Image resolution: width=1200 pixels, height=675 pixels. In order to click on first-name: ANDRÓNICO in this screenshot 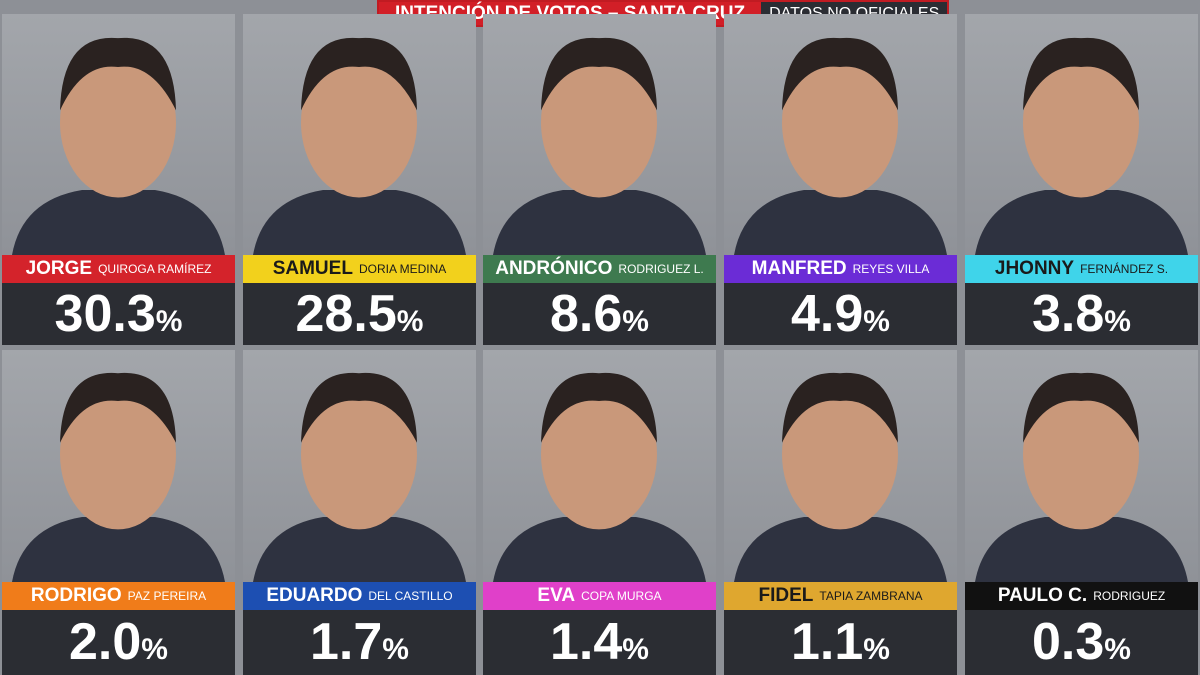, I will do `click(554, 268)`.